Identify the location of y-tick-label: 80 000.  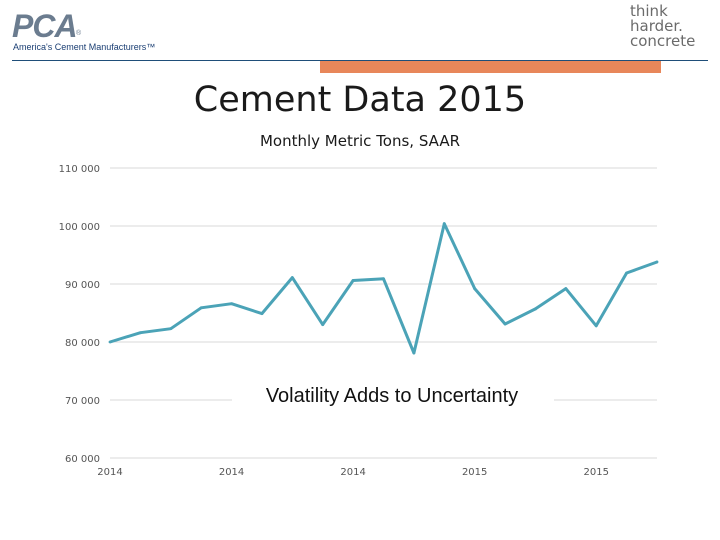
(82, 343).